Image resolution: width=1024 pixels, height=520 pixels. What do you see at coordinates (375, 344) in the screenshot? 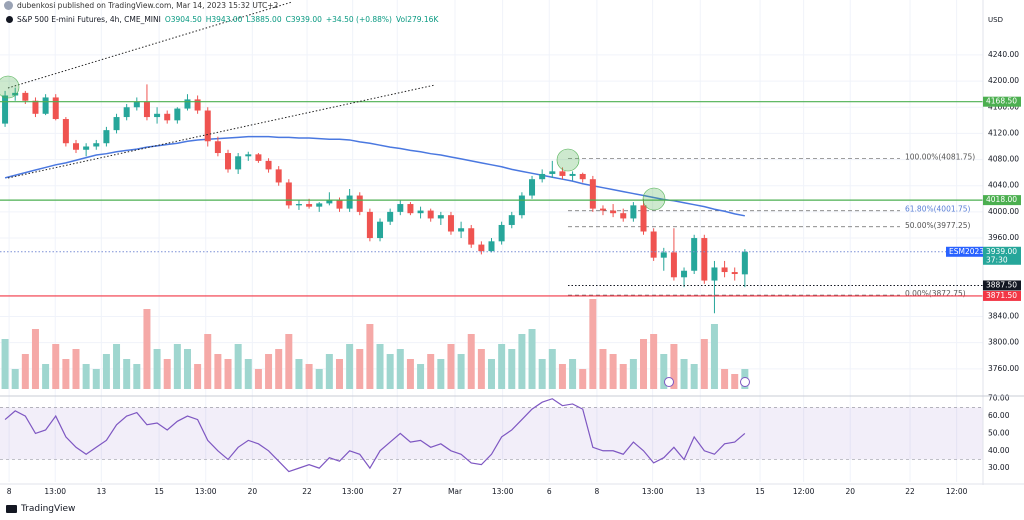
I see `volume-pane` at bounding box center [375, 344].